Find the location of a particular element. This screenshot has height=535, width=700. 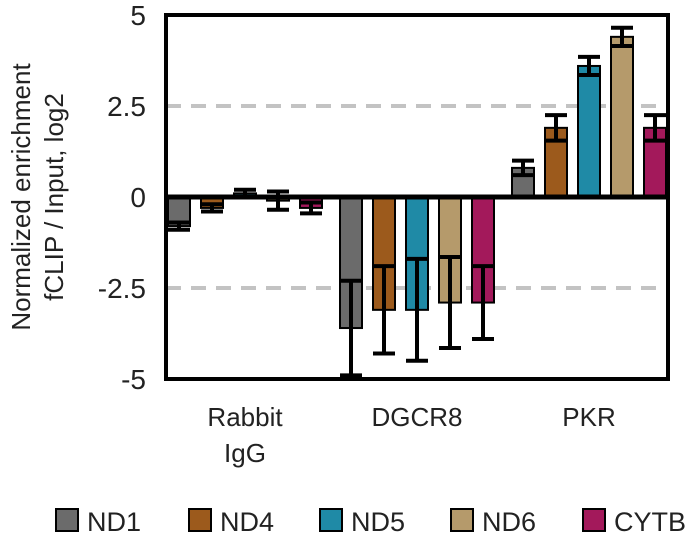

y-tick-label: 0 is located at coordinates (138, 197).